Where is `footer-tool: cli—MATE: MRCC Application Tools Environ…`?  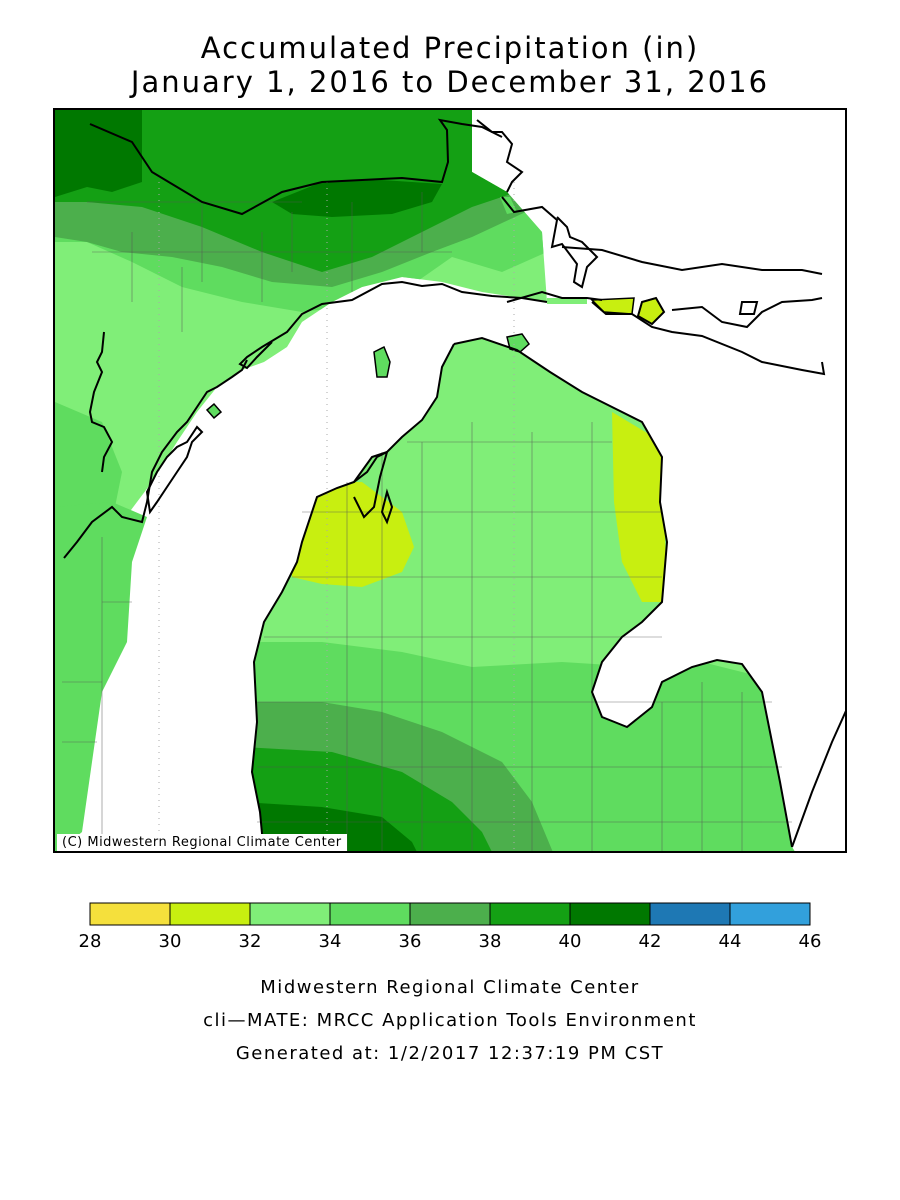
footer-tool: cli—MATE: MRCC Application Tools Environ… is located at coordinates (450, 1020).